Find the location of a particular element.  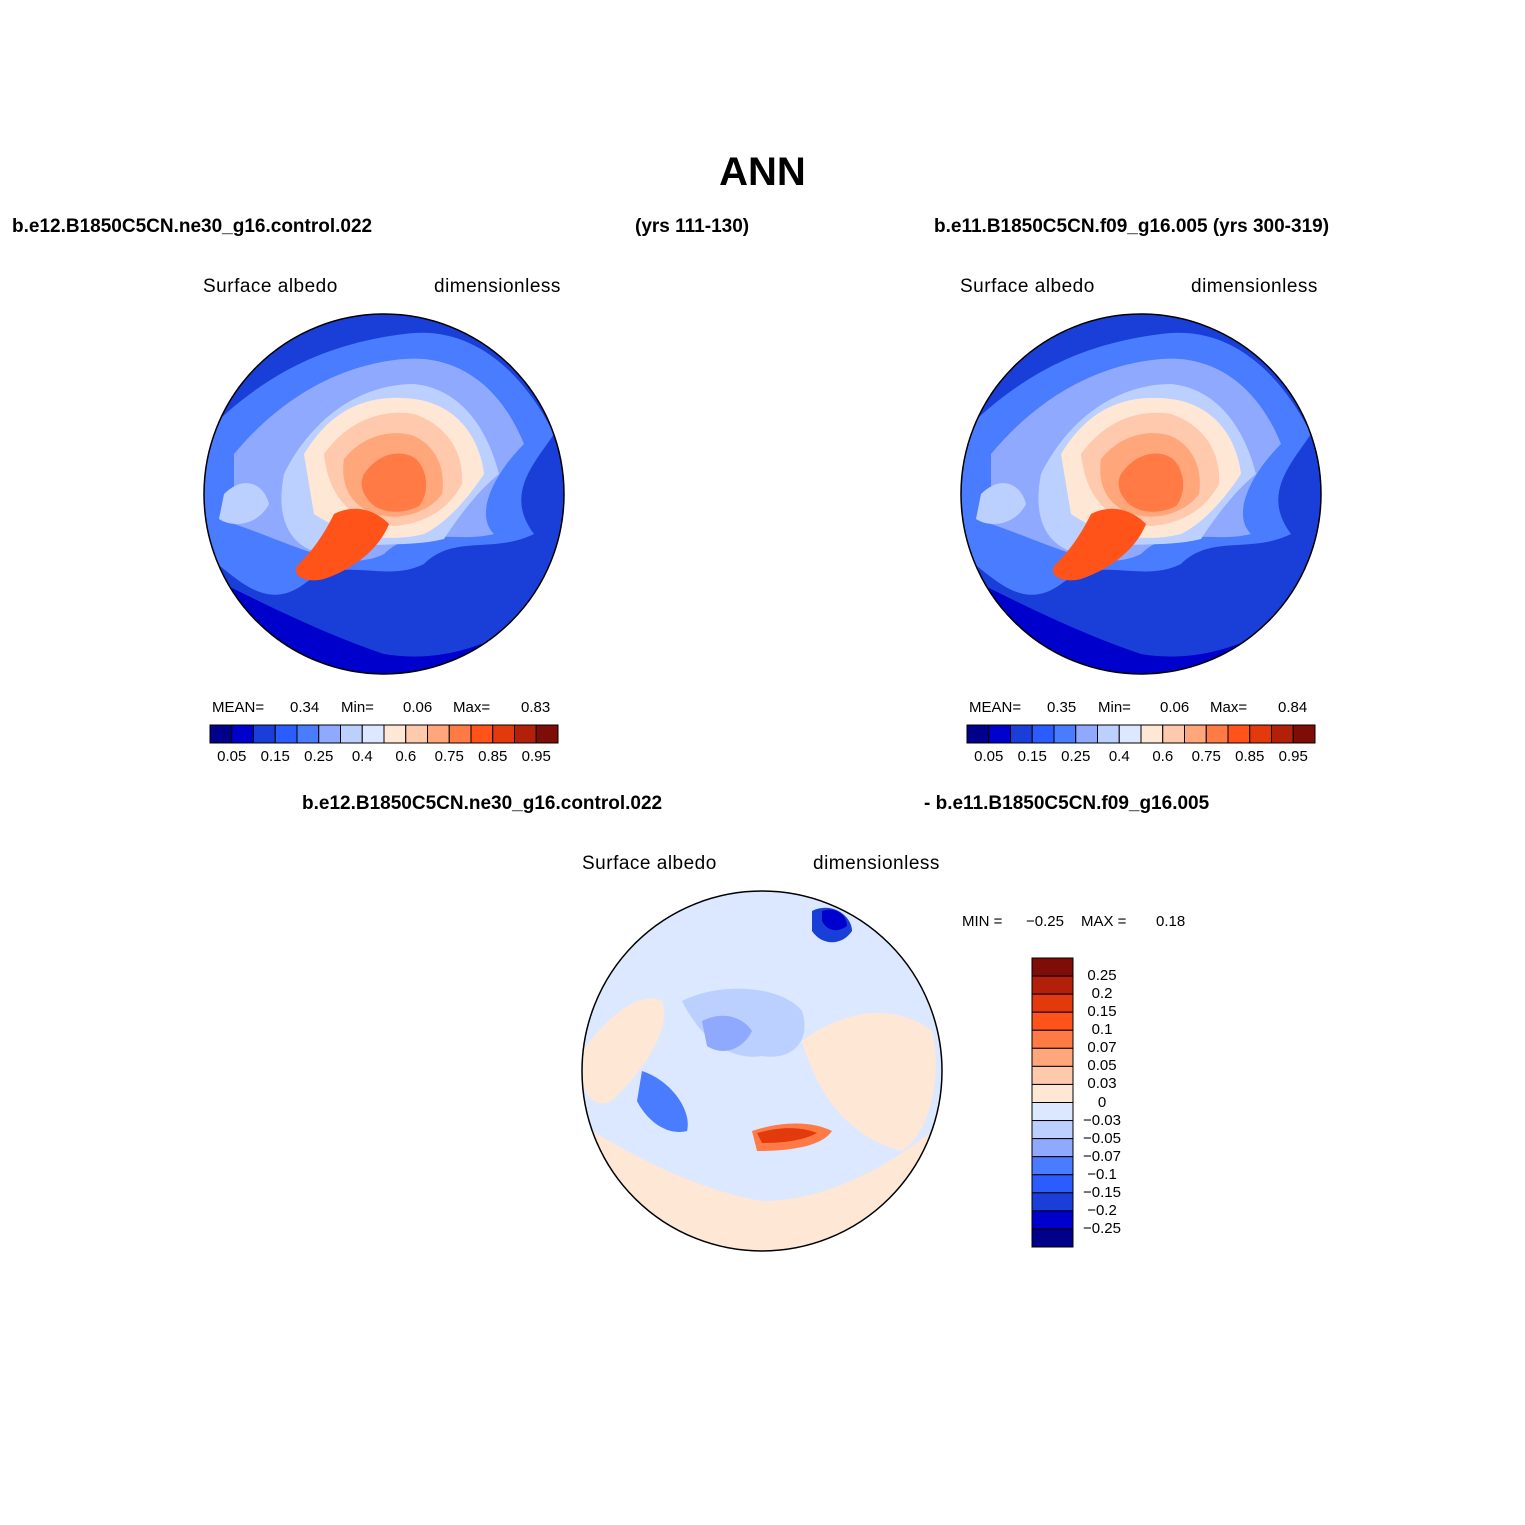

diff-max-label: MAX = is located at coordinates (1104, 921).